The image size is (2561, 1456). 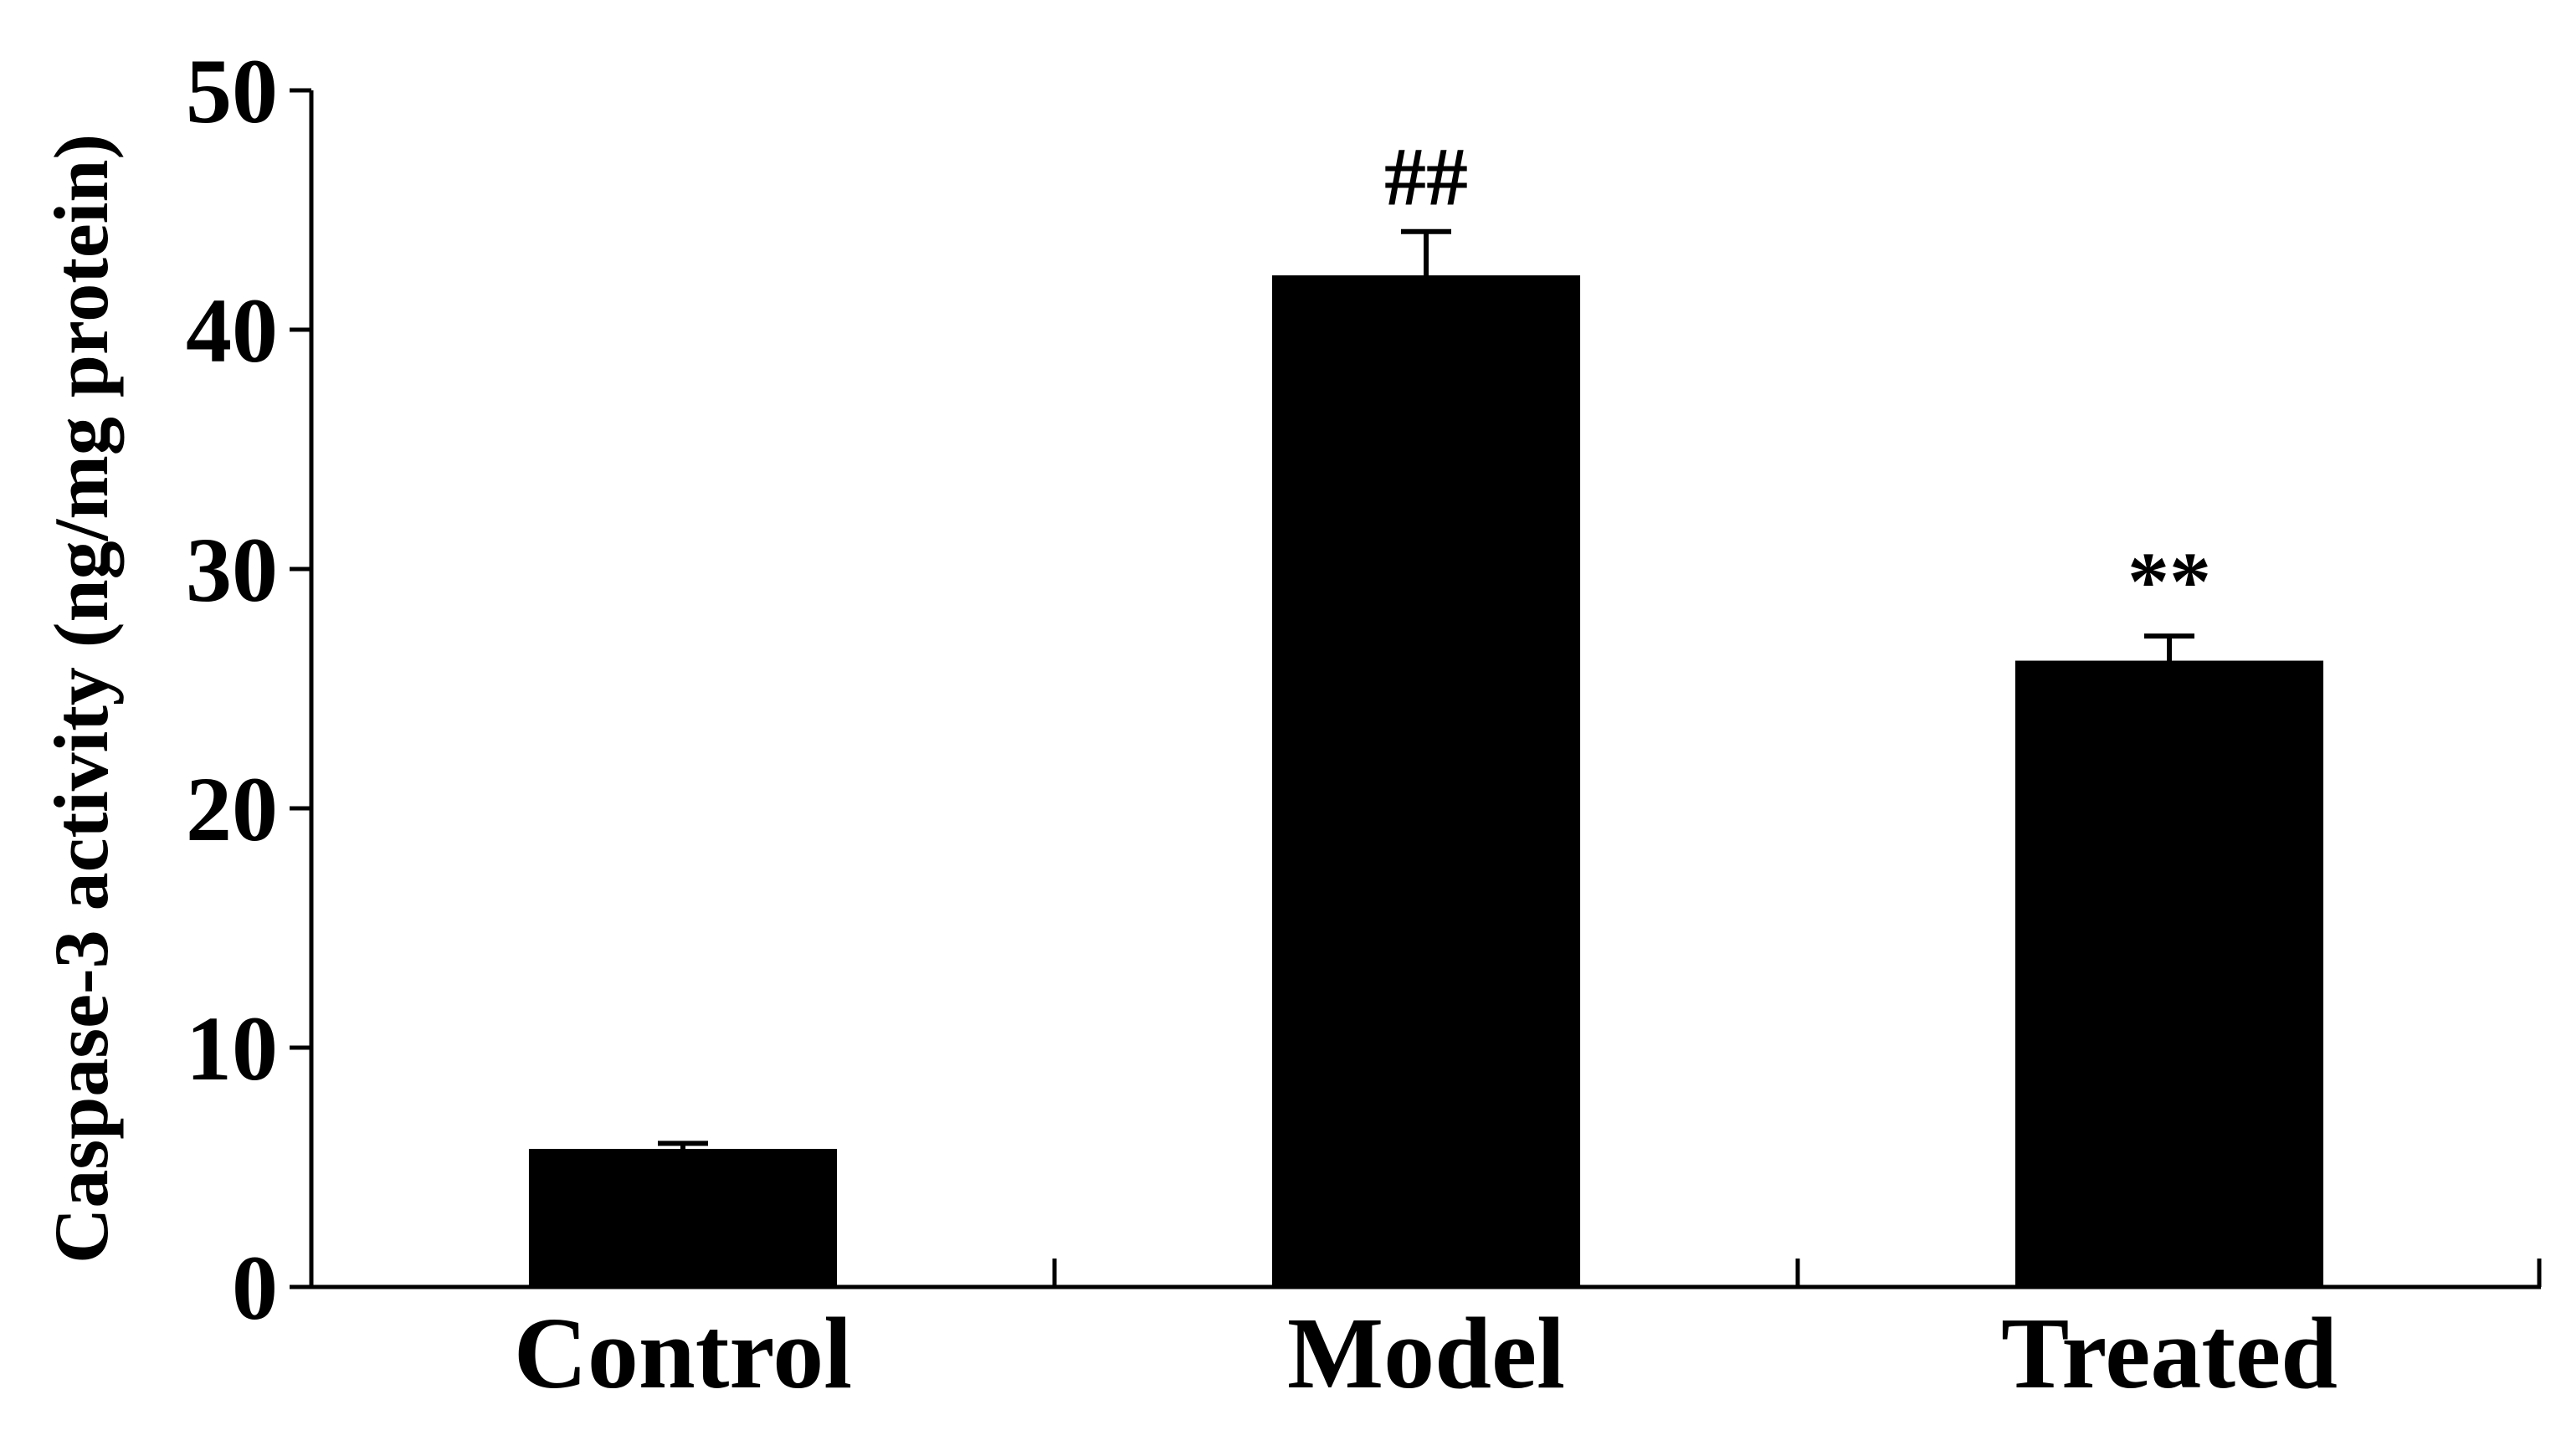 What do you see at coordinates (232, 1048) in the screenshot?
I see `y-tick-label: 10` at bounding box center [232, 1048].